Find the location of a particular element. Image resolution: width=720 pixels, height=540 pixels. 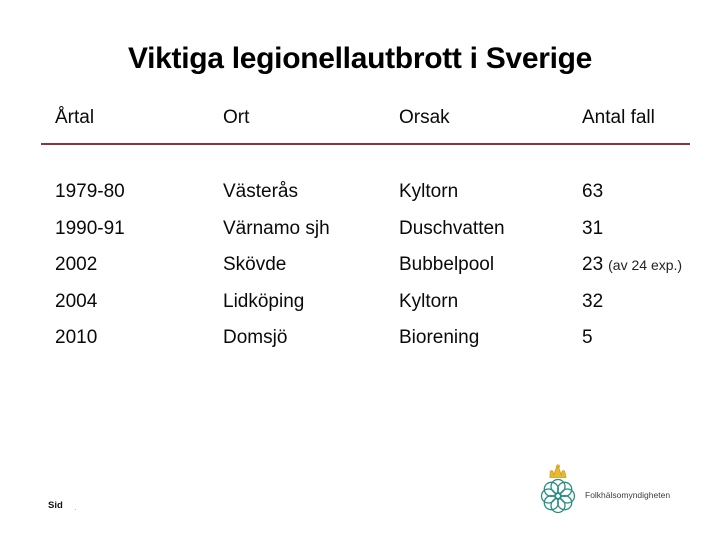

table-row: 2004 Lidköping Kyltorn 32 is located at coordinates (380, 302).